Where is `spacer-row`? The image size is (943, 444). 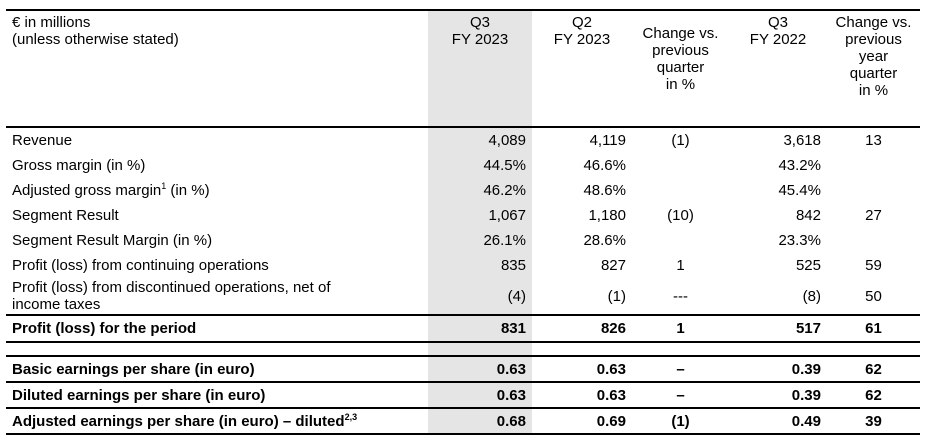
spacer-row is located at coordinates (463, 349).